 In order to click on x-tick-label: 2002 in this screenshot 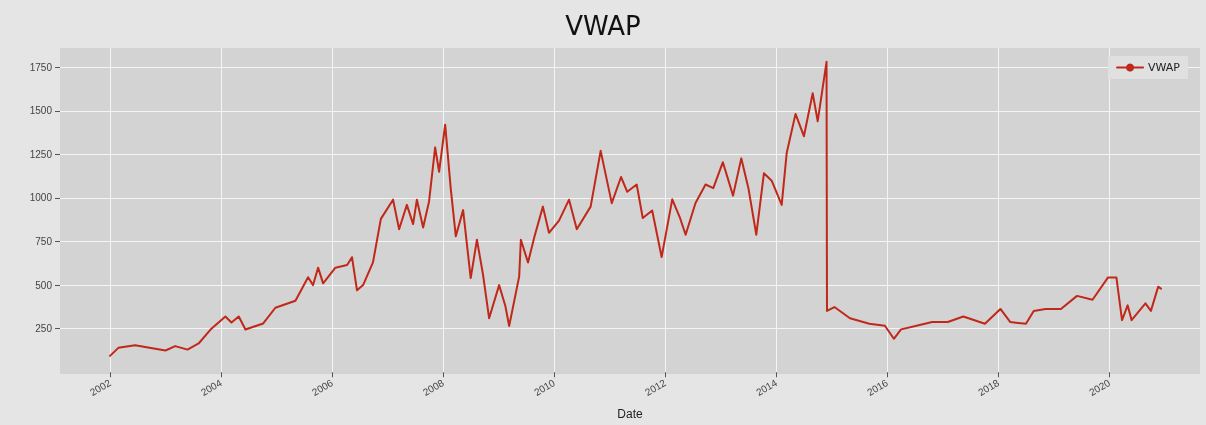, I will do `click(101, 387)`.